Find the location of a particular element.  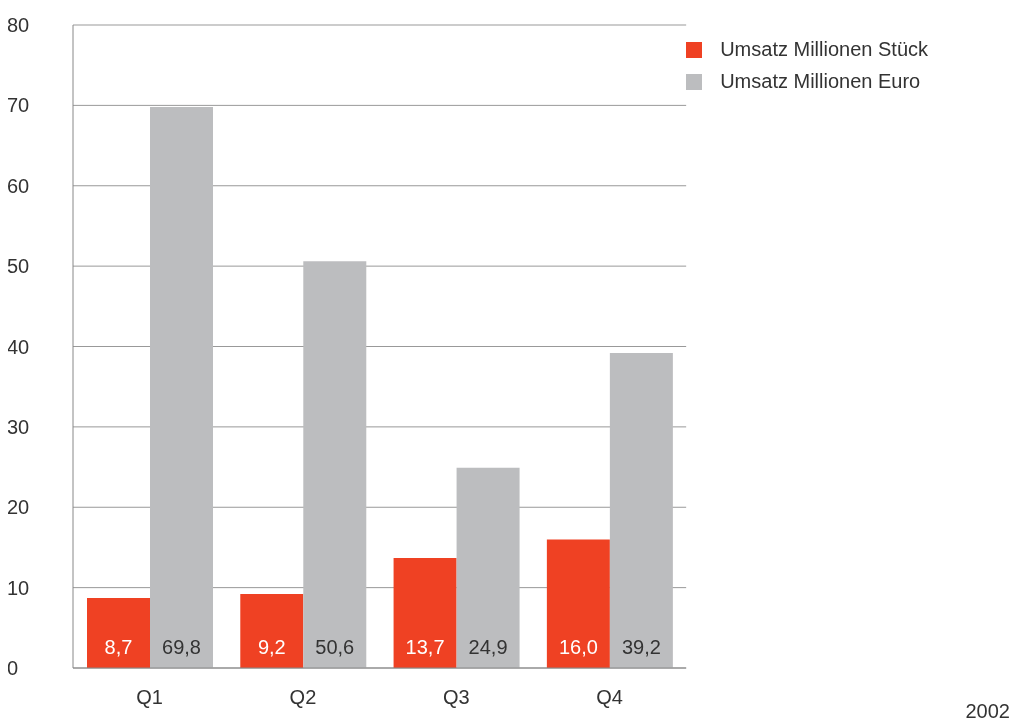

legend-label: Umsatz Millionen Stück is located at coordinates (824, 49).